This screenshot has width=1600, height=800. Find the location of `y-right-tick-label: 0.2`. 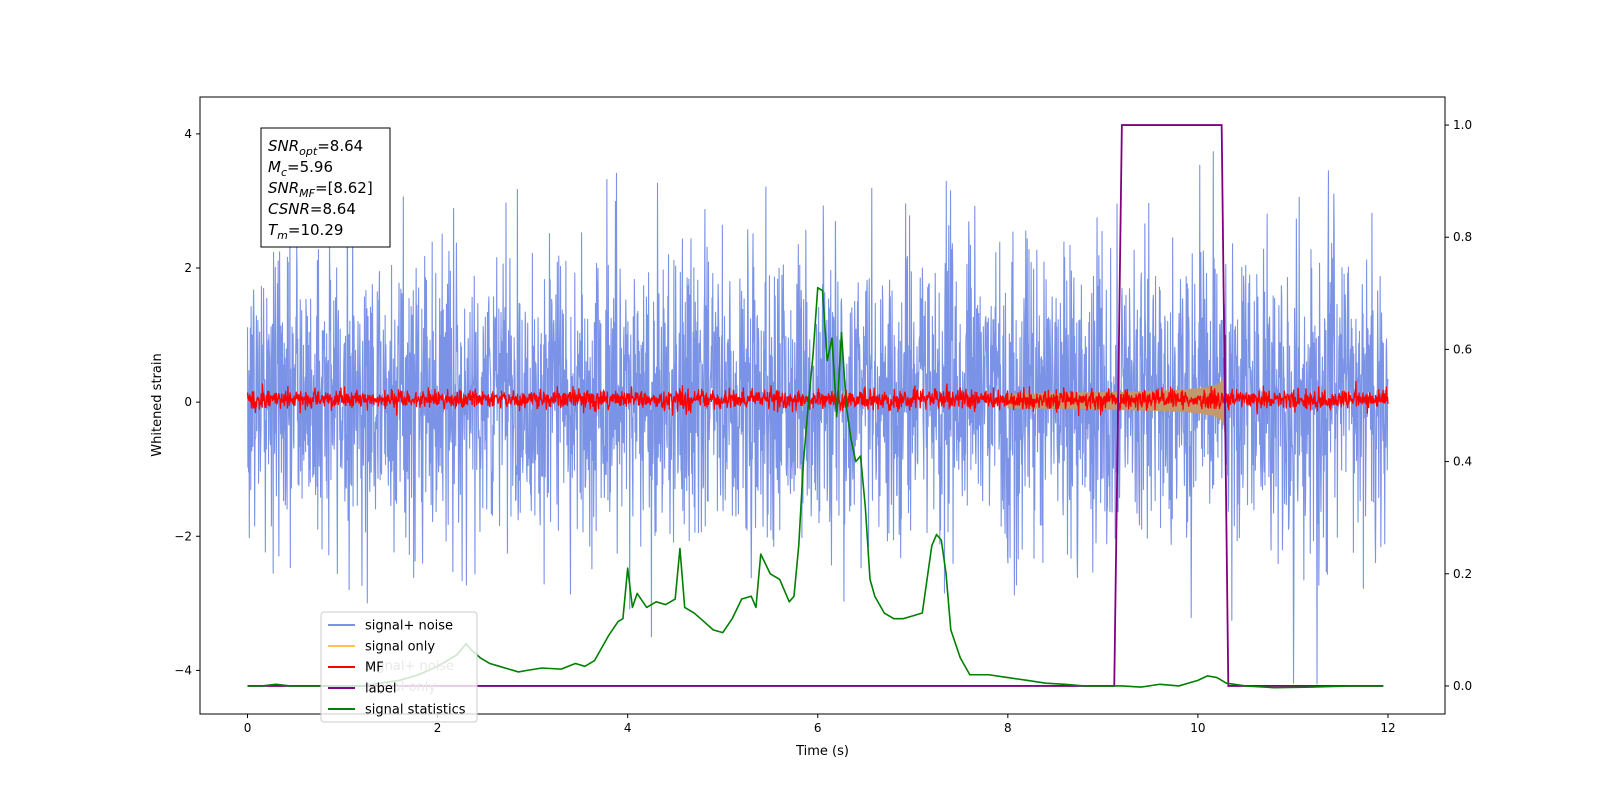

y-right-tick-label: 0.2 is located at coordinates (1462, 574).